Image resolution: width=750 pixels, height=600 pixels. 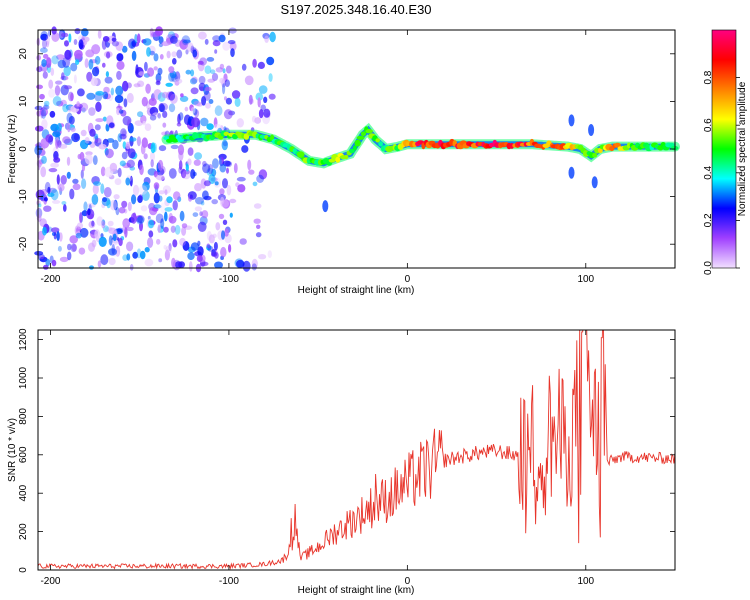 I want to click on spectrogram-x-tick-label: -200, so click(x=50, y=279).